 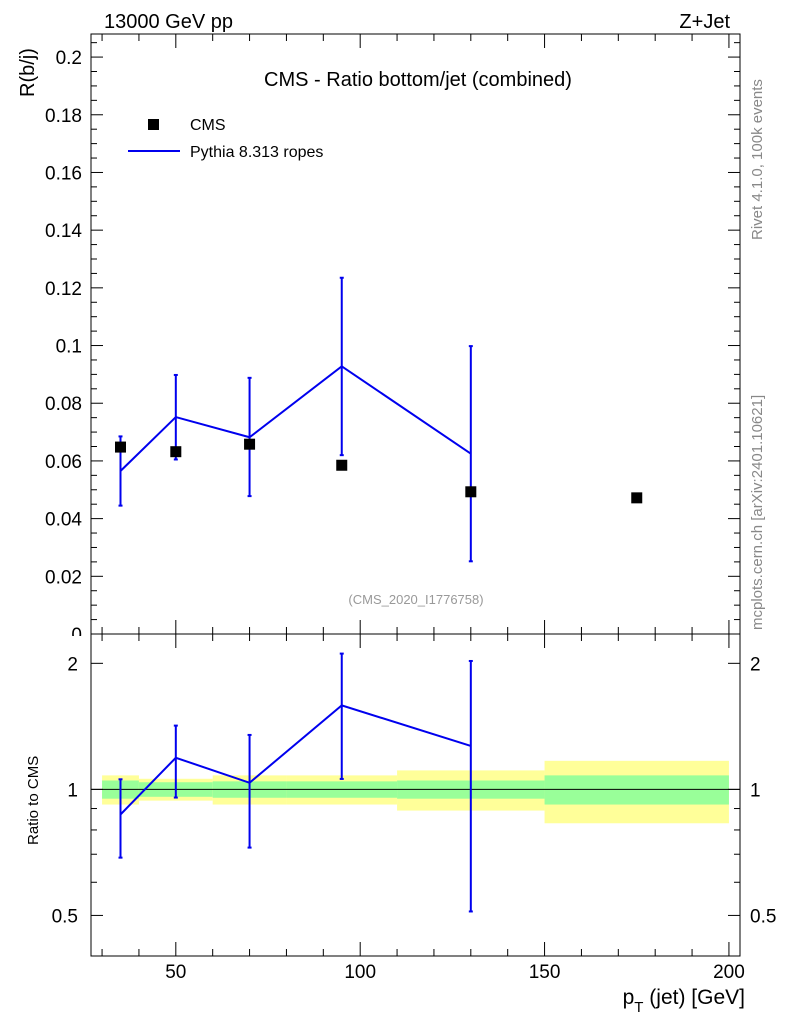 What do you see at coordinates (360, 972) in the screenshot?
I see `x-tick-label: 100` at bounding box center [360, 972].